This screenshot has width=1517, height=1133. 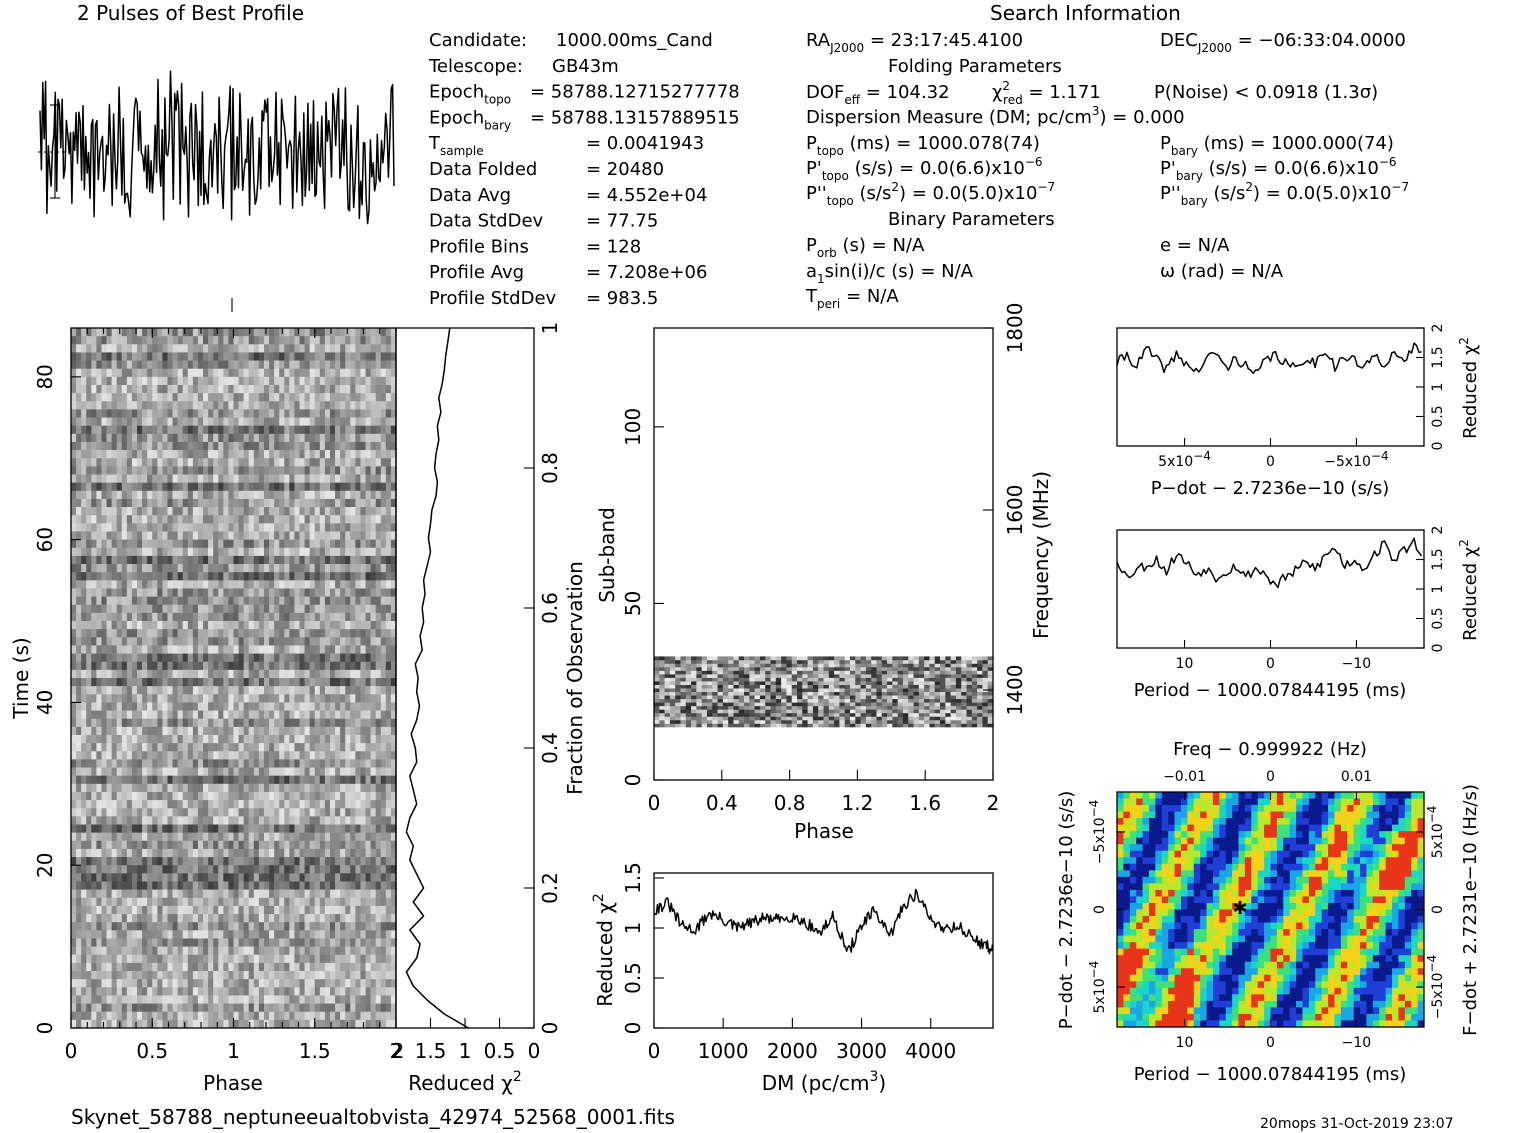 What do you see at coordinates (1195, 245) in the screenshot?
I see `ecc-row: e = N/A` at bounding box center [1195, 245].